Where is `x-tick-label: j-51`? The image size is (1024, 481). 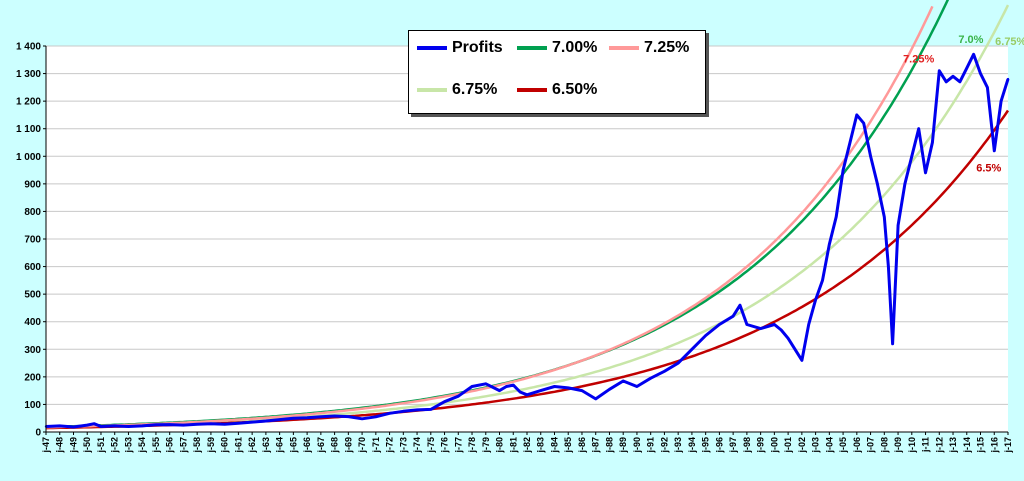 x-tick-label: j-51 is located at coordinates (101, 445).